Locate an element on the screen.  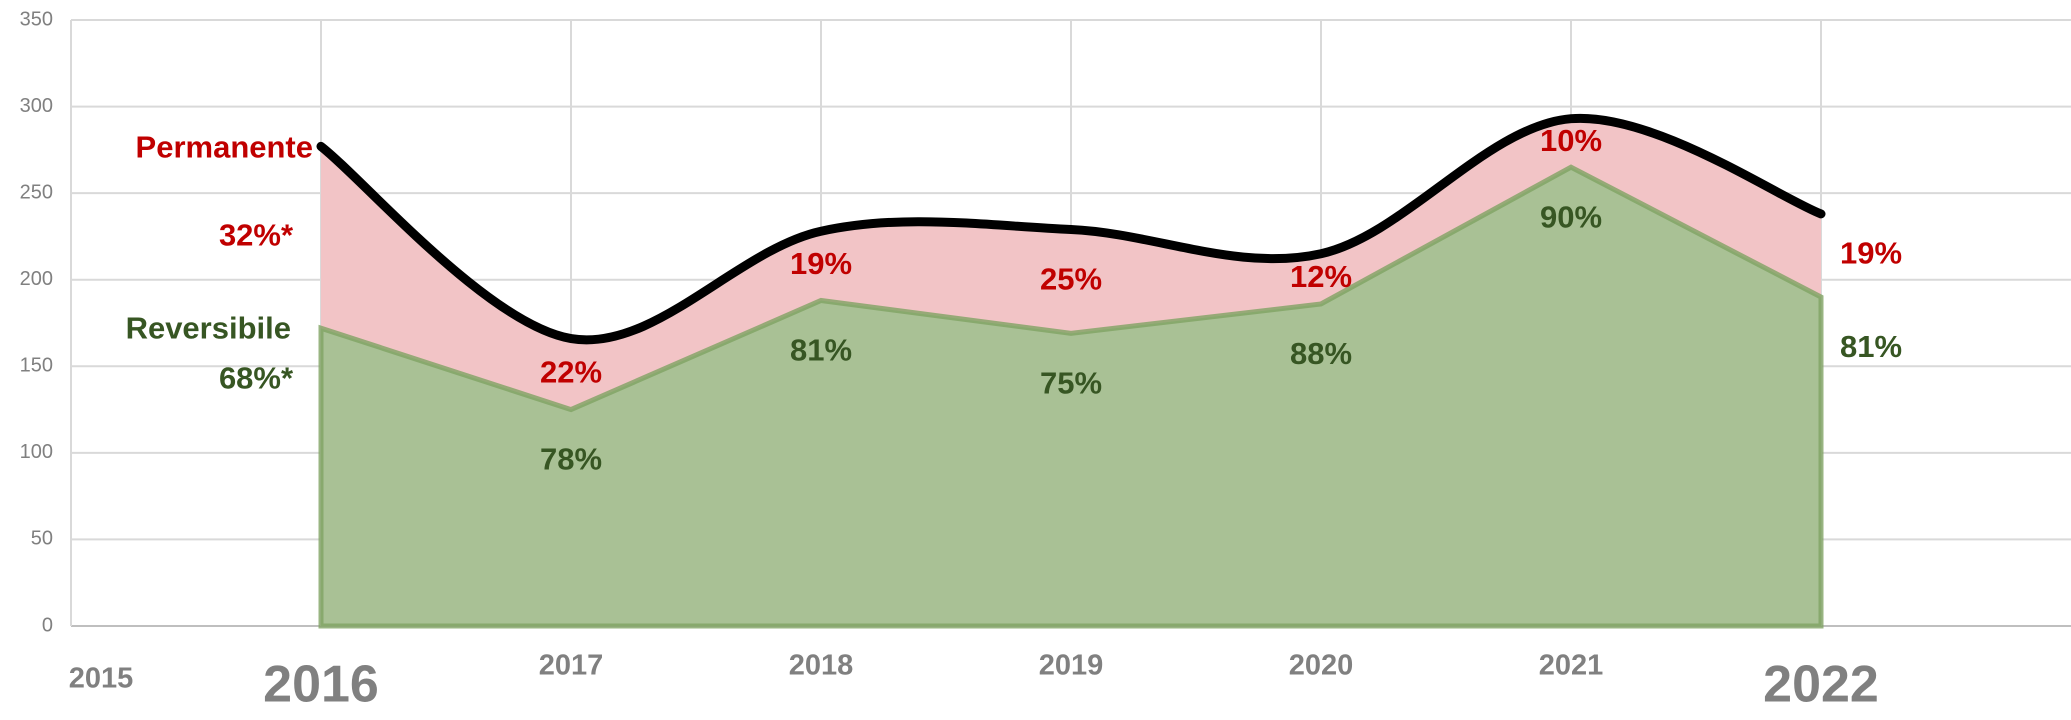
x-tick-label: 2019 is located at coordinates (1071, 666).